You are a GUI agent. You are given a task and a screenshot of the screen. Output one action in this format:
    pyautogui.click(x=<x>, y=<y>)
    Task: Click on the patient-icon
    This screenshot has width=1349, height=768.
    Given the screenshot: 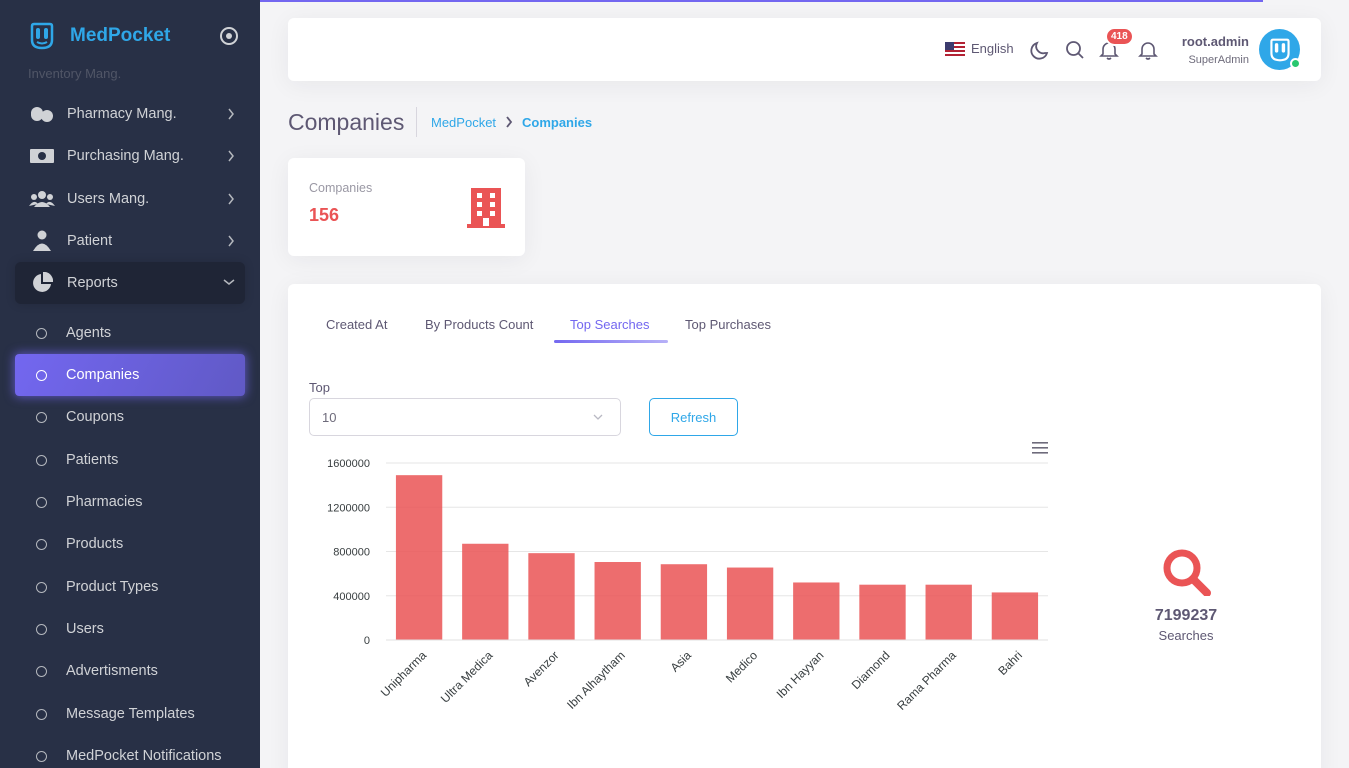 What is the action you would take?
    pyautogui.click(x=42, y=241)
    